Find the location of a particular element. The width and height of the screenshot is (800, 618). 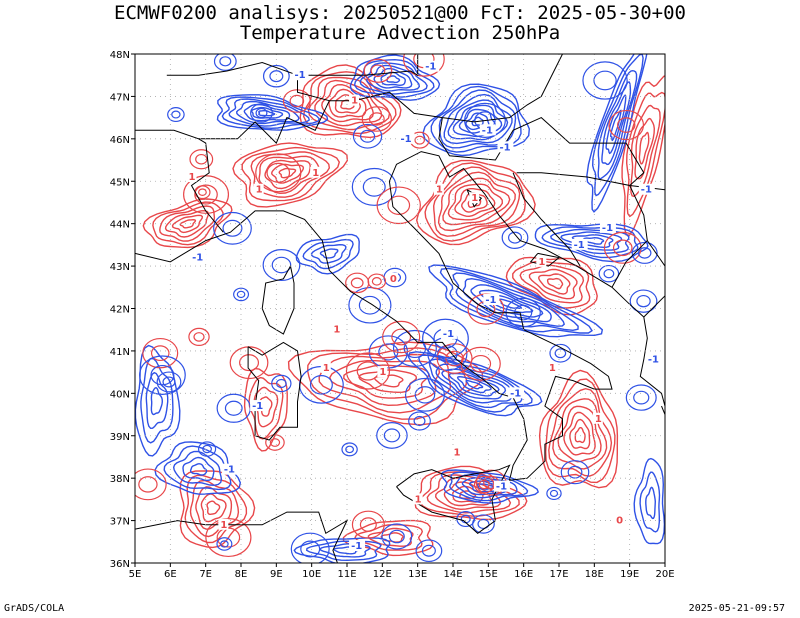

lon-tick-label: 17E is located at coordinates (558, 574).